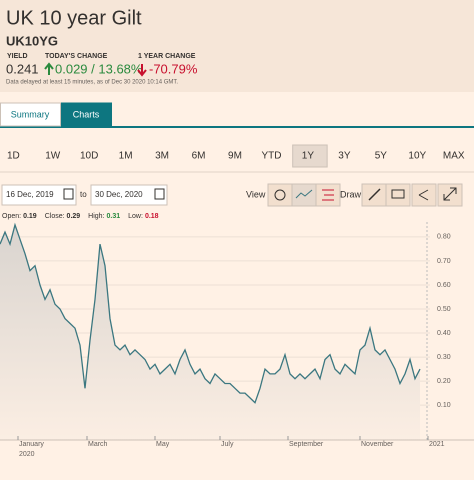  Describe the element at coordinates (374, 194) in the screenshot. I see `pen-icon` at that location.